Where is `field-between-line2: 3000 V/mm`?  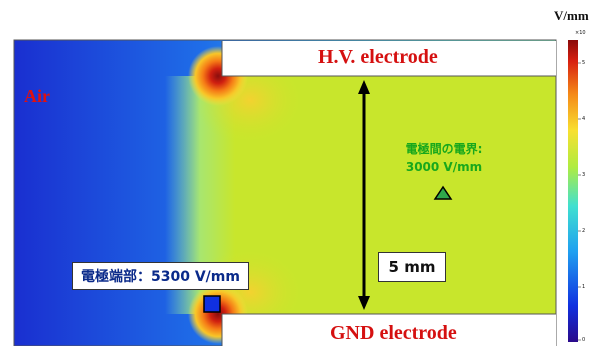
field-between-line2: 3000 V/mm is located at coordinates (444, 167).